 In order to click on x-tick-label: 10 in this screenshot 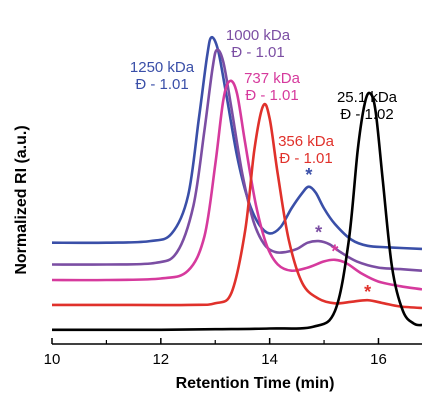, I will do `click(52, 359)`.